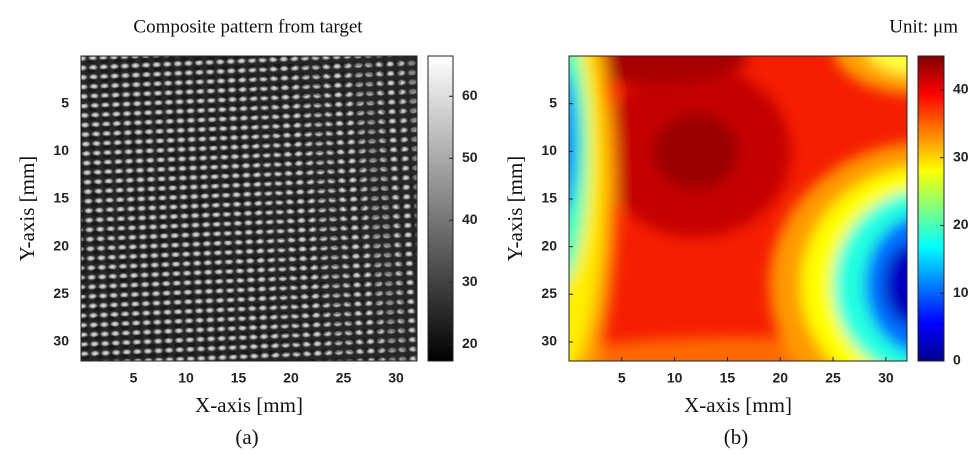 The width and height of the screenshot is (973, 461). What do you see at coordinates (248, 26) in the screenshot?
I see `chart-title: Composite pattern from target` at bounding box center [248, 26].